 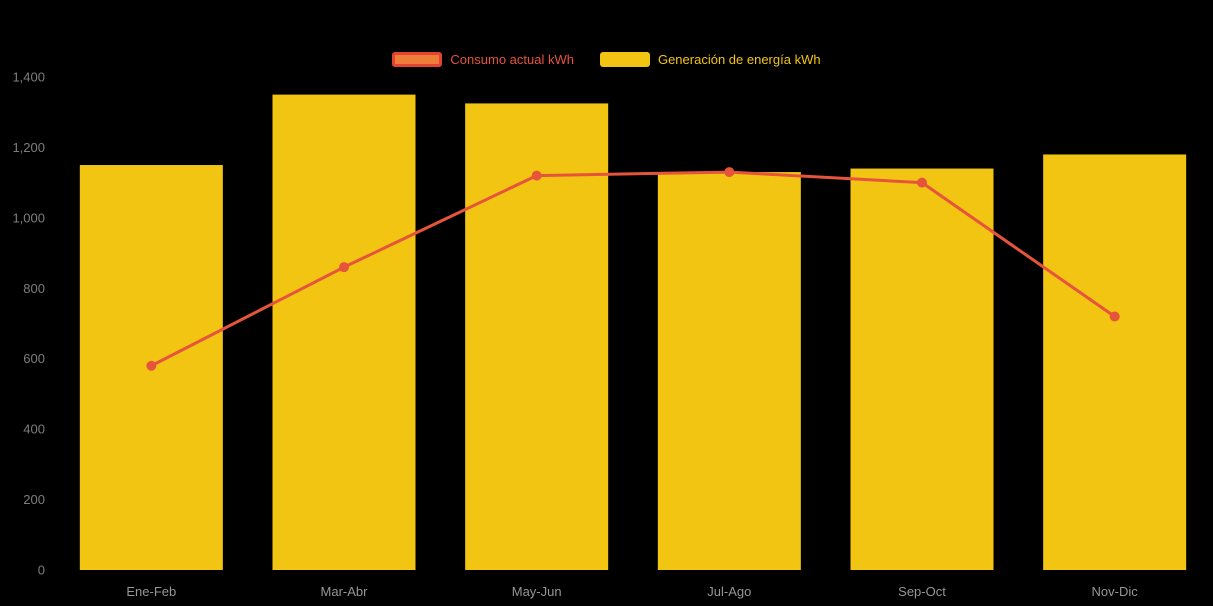 I want to click on y-axis-tick-label: 800, so click(x=34, y=288).